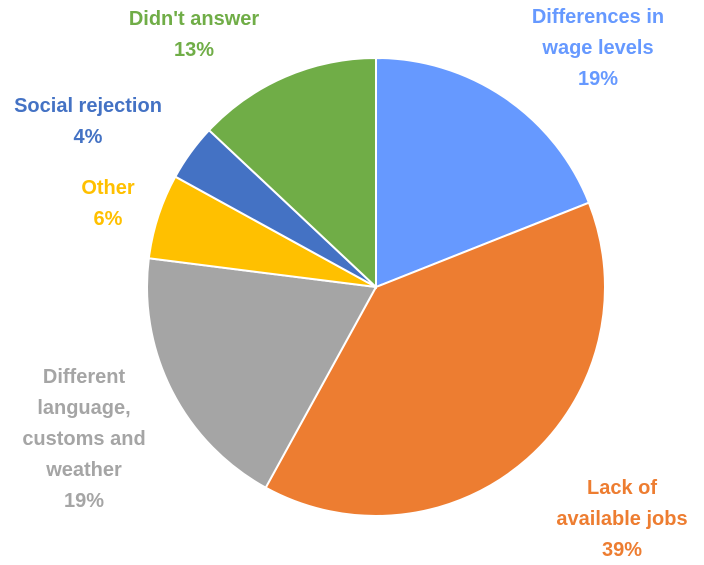 The width and height of the screenshot is (704, 565). Describe the element at coordinates (88, 137) in the screenshot. I see `slice-percent: 4%` at that location.